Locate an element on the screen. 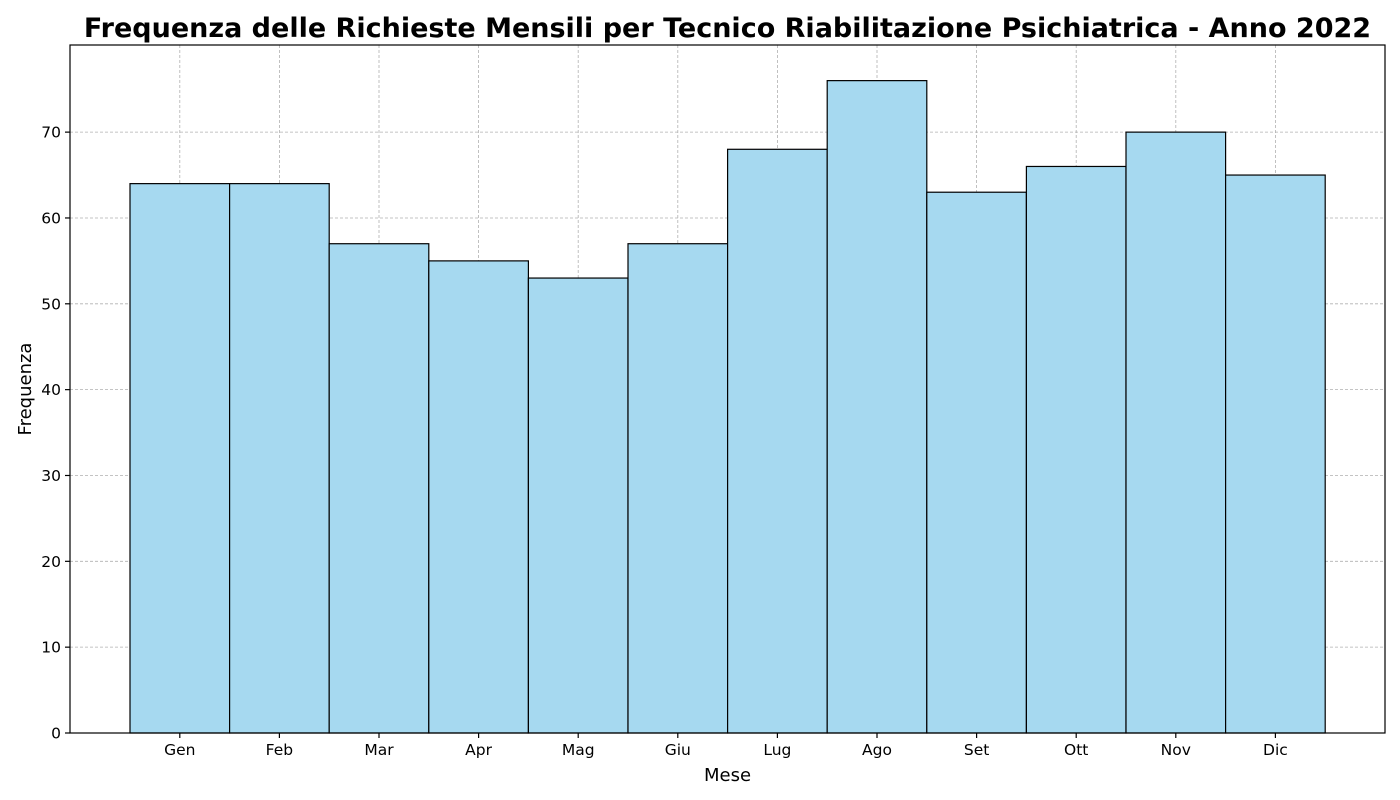 This screenshot has height=800, width=1400. bar-set is located at coordinates (976, 462).